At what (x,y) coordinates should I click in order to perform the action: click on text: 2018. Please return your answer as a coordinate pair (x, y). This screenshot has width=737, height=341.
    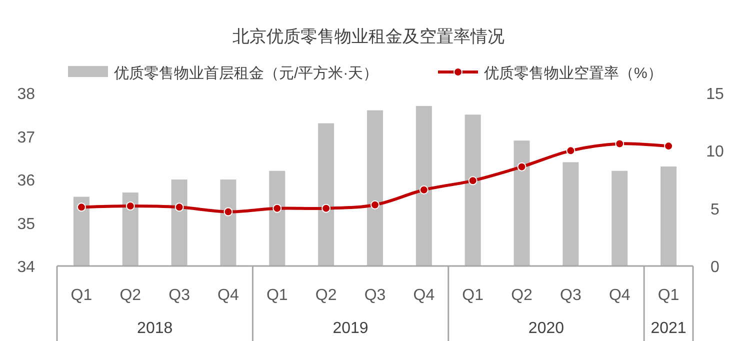
    Looking at the image, I should click on (155, 328).